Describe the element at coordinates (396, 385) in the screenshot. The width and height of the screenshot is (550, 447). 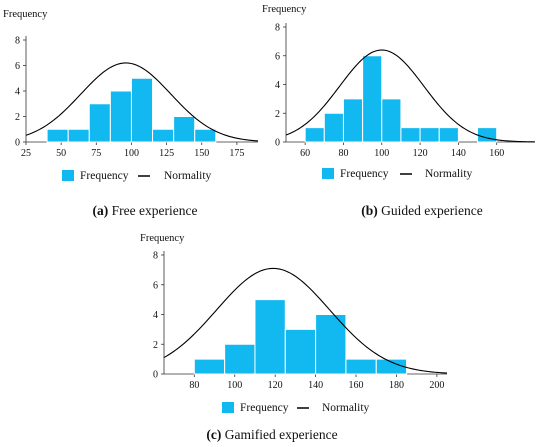
I see `x-tick-label: 180` at that location.